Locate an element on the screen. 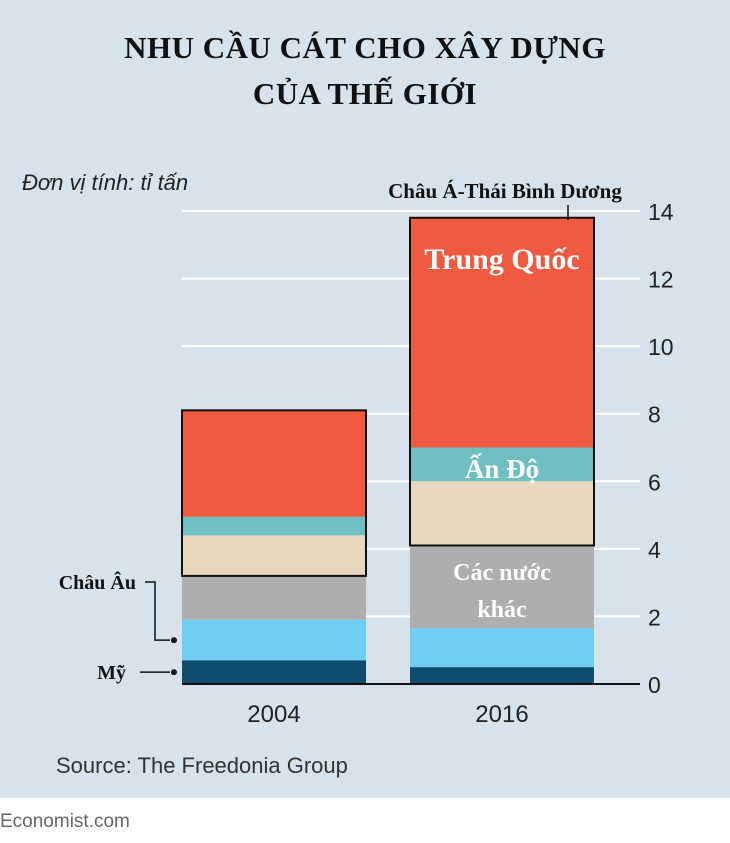 The height and width of the screenshot is (843, 730). y-tick-label: 14 is located at coordinates (661, 212).